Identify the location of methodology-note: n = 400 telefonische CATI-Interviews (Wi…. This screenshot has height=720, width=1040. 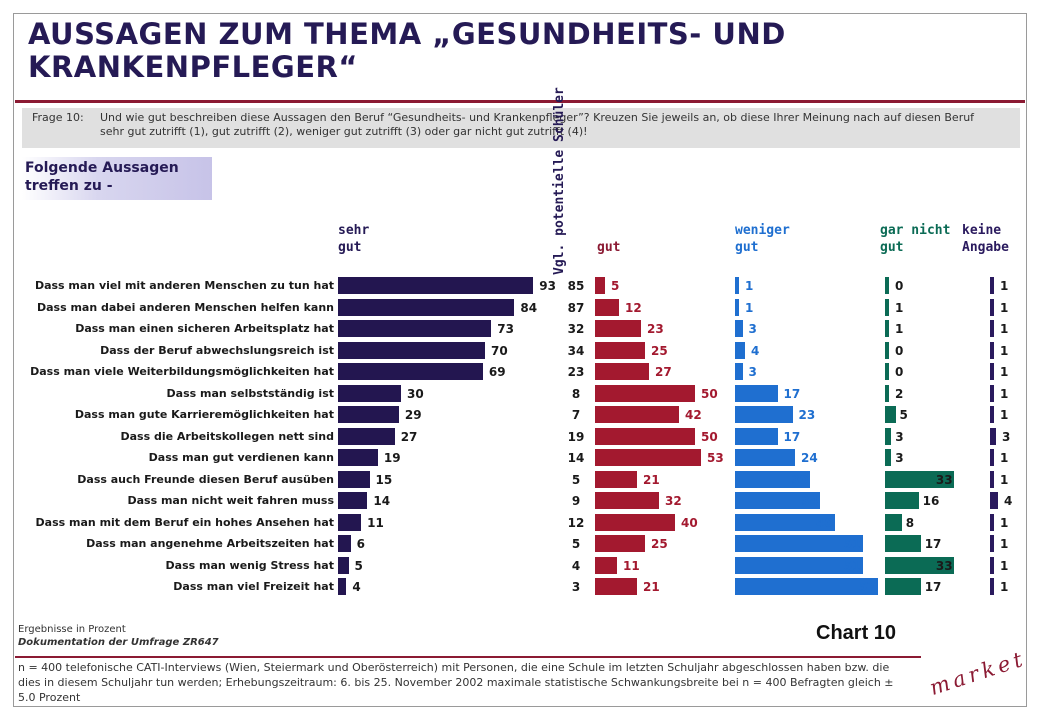
(456, 682).